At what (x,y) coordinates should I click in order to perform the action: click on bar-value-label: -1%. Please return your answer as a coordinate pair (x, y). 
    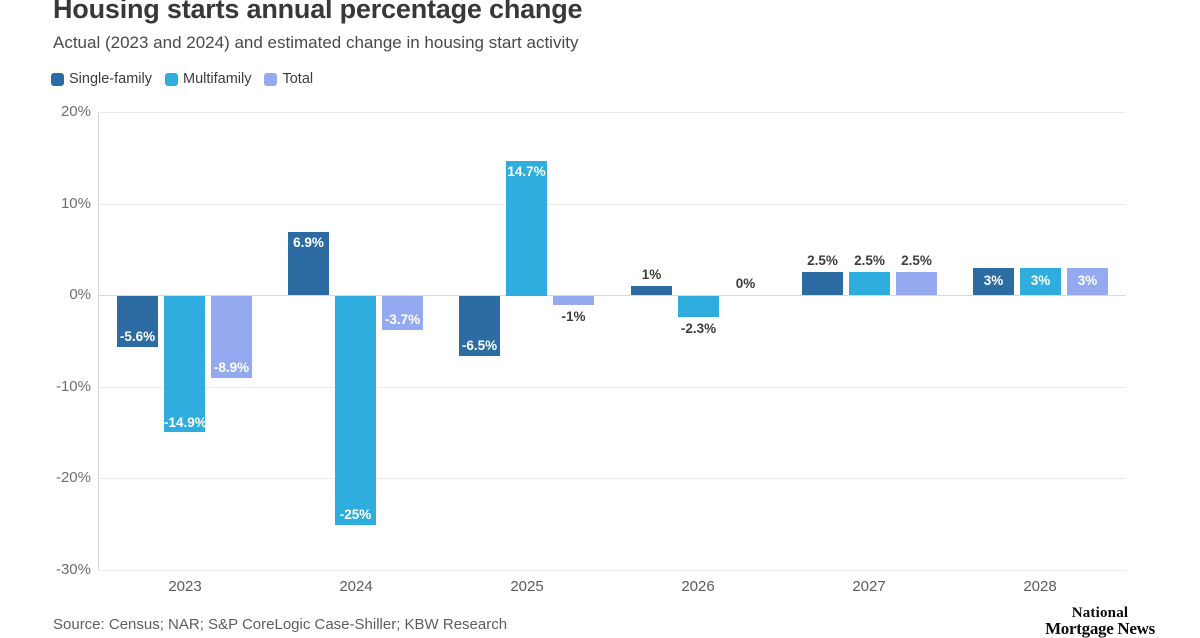
    Looking at the image, I should click on (573, 316).